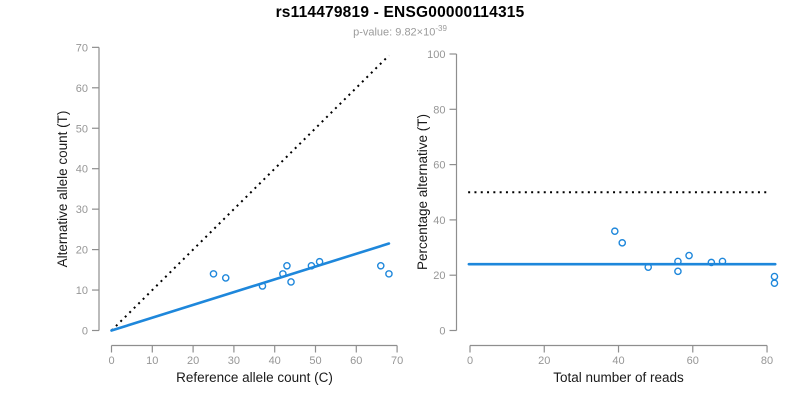  What do you see at coordinates (62, 189) in the screenshot?
I see `y-axis-title: Alternative allele count (T)` at bounding box center [62, 189].